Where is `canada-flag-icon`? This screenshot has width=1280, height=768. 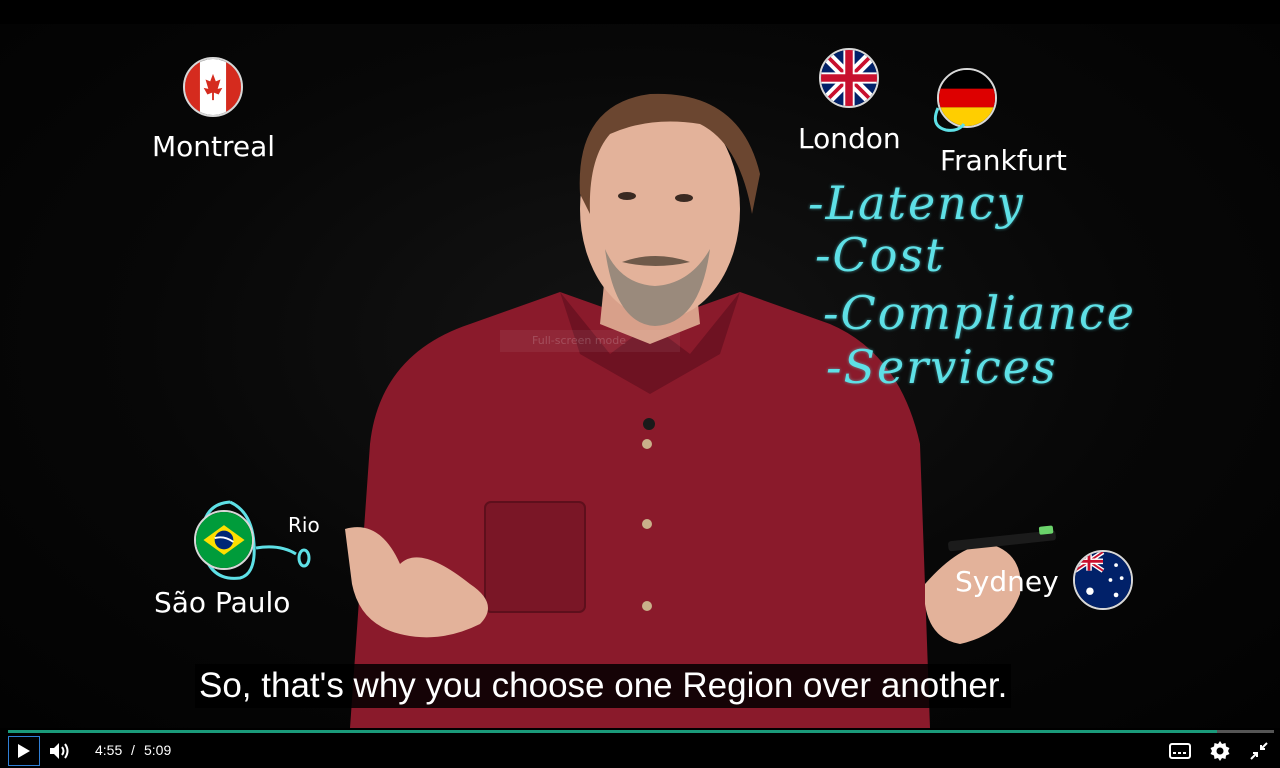
canada-flag-icon is located at coordinates (213, 87).